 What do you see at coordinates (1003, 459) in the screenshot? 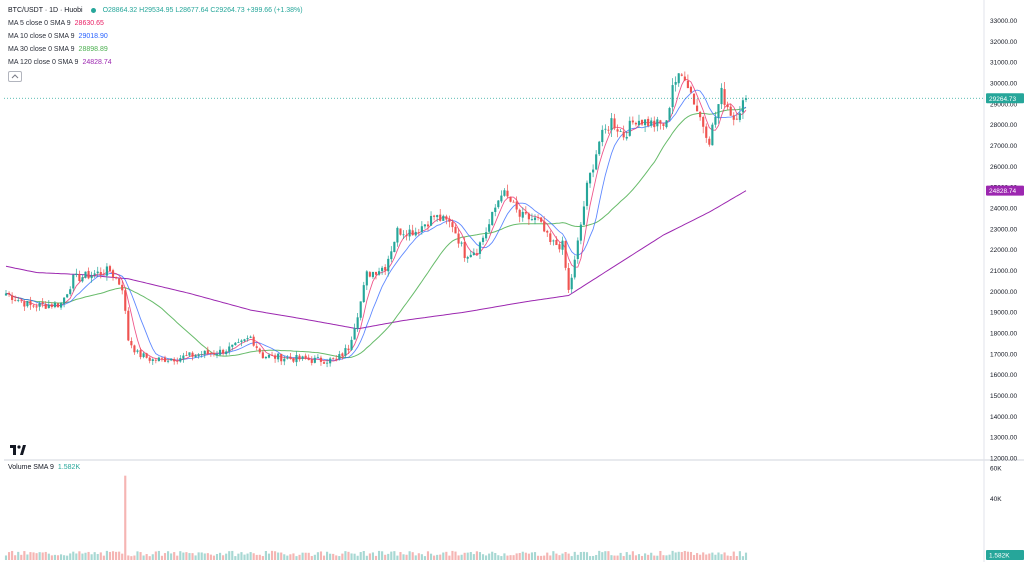
I see `price-axis-tick: 12000.00` at bounding box center [1003, 459].